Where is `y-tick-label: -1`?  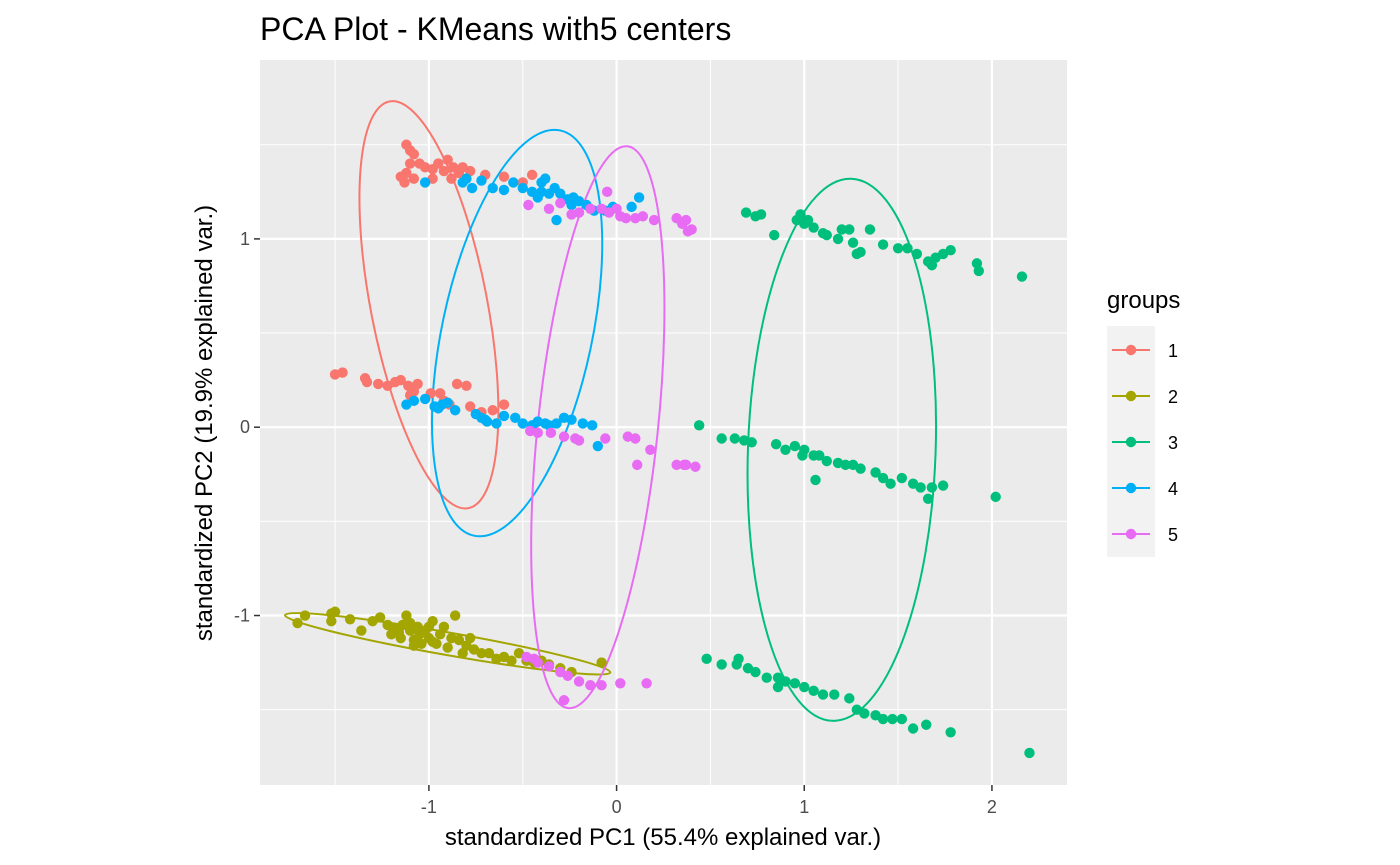 y-tick-label: -1 is located at coordinates (242, 616).